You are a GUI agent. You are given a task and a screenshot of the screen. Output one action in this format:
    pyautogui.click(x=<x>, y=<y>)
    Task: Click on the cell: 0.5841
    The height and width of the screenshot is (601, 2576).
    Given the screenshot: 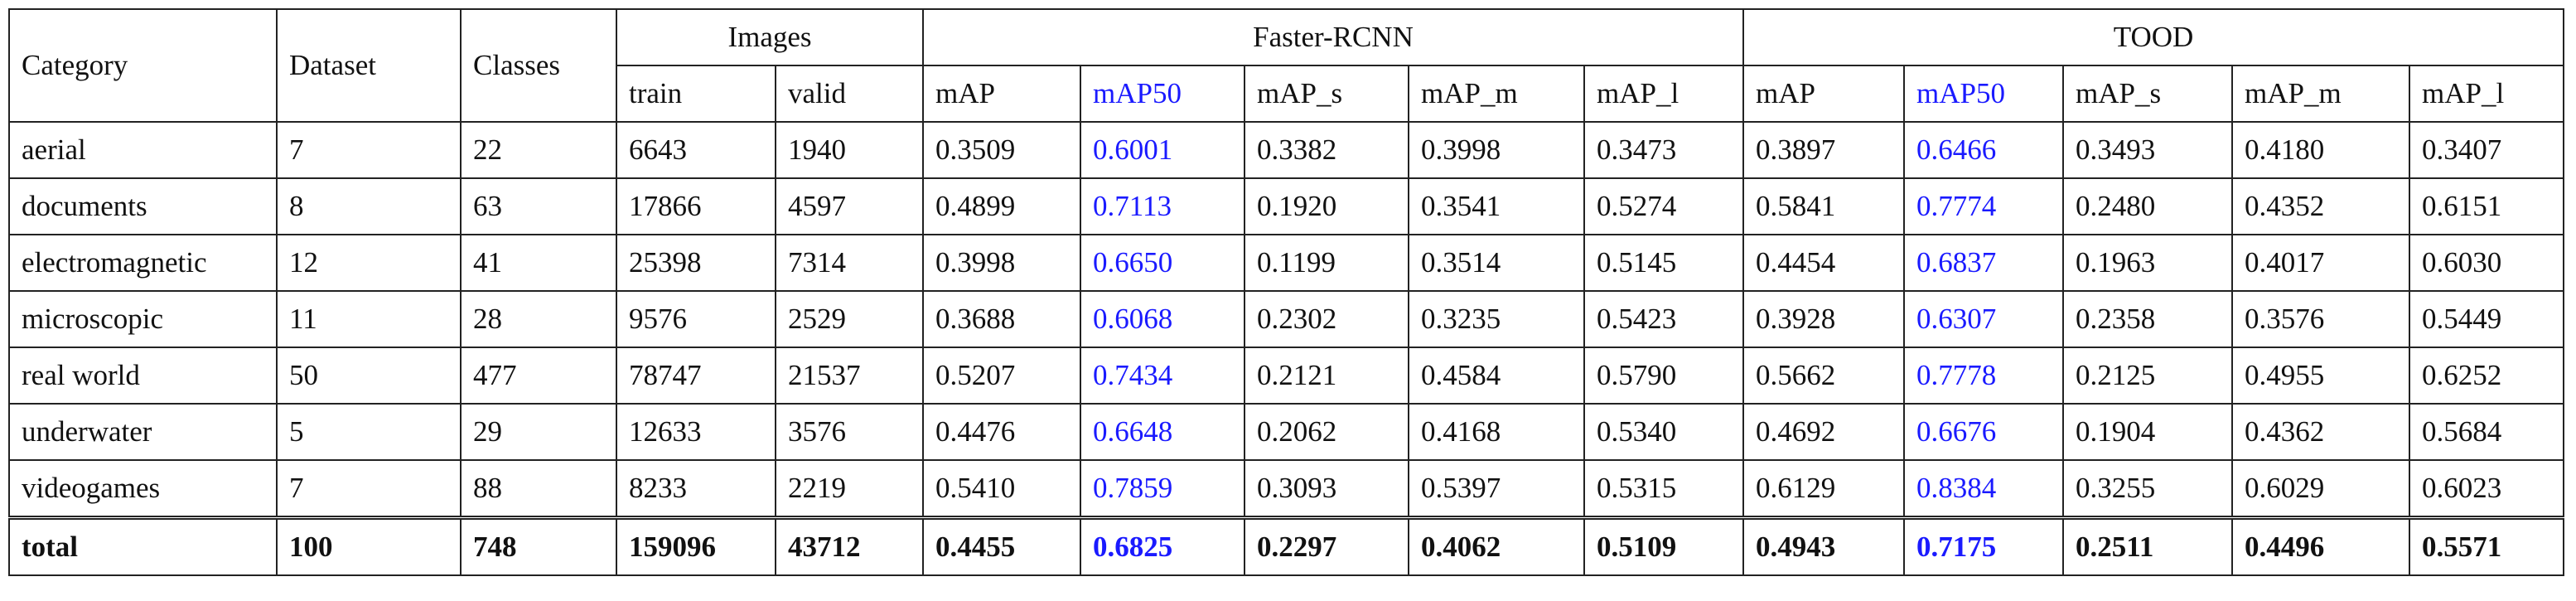 What is the action you would take?
    pyautogui.click(x=1824, y=206)
    